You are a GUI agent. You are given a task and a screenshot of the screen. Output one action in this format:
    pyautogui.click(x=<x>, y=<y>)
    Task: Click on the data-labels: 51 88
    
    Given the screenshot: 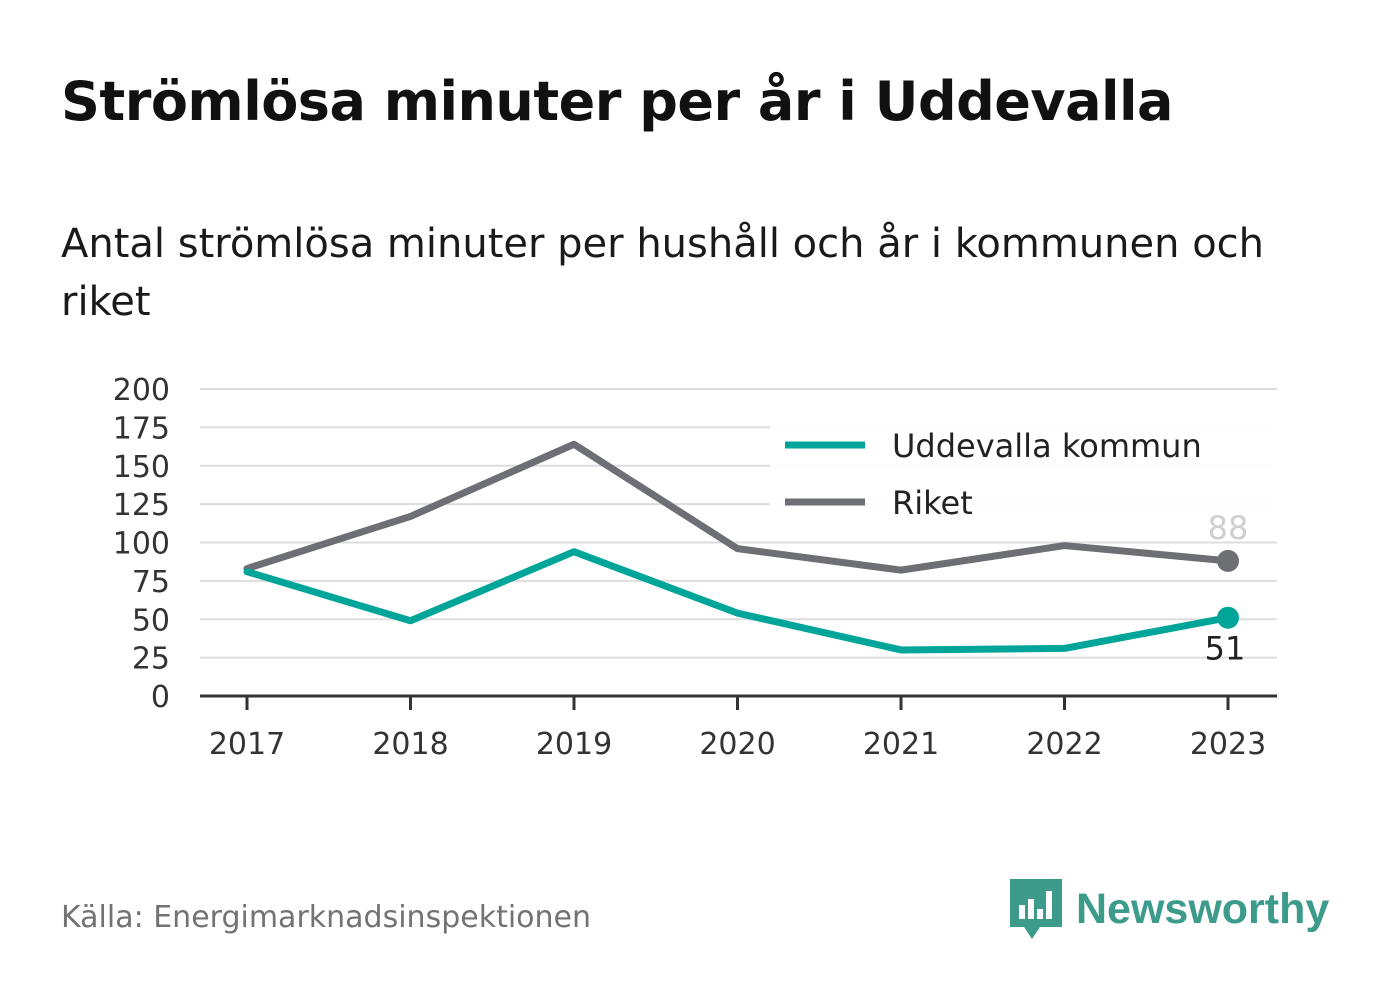 What is the action you would take?
    pyautogui.click(x=1227, y=588)
    